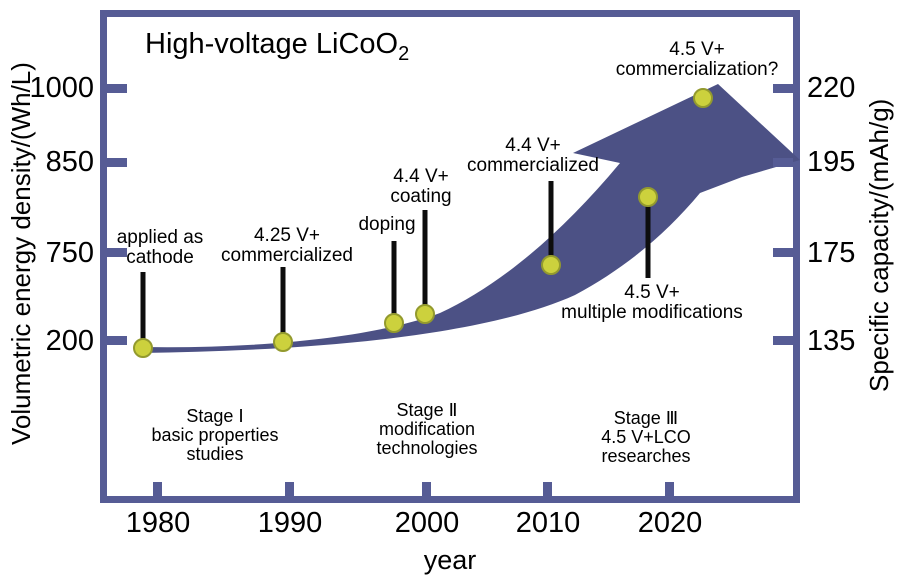  Describe the element at coordinates (158, 523) in the screenshot. I see `x-tick-label-1980: 1980` at that location.